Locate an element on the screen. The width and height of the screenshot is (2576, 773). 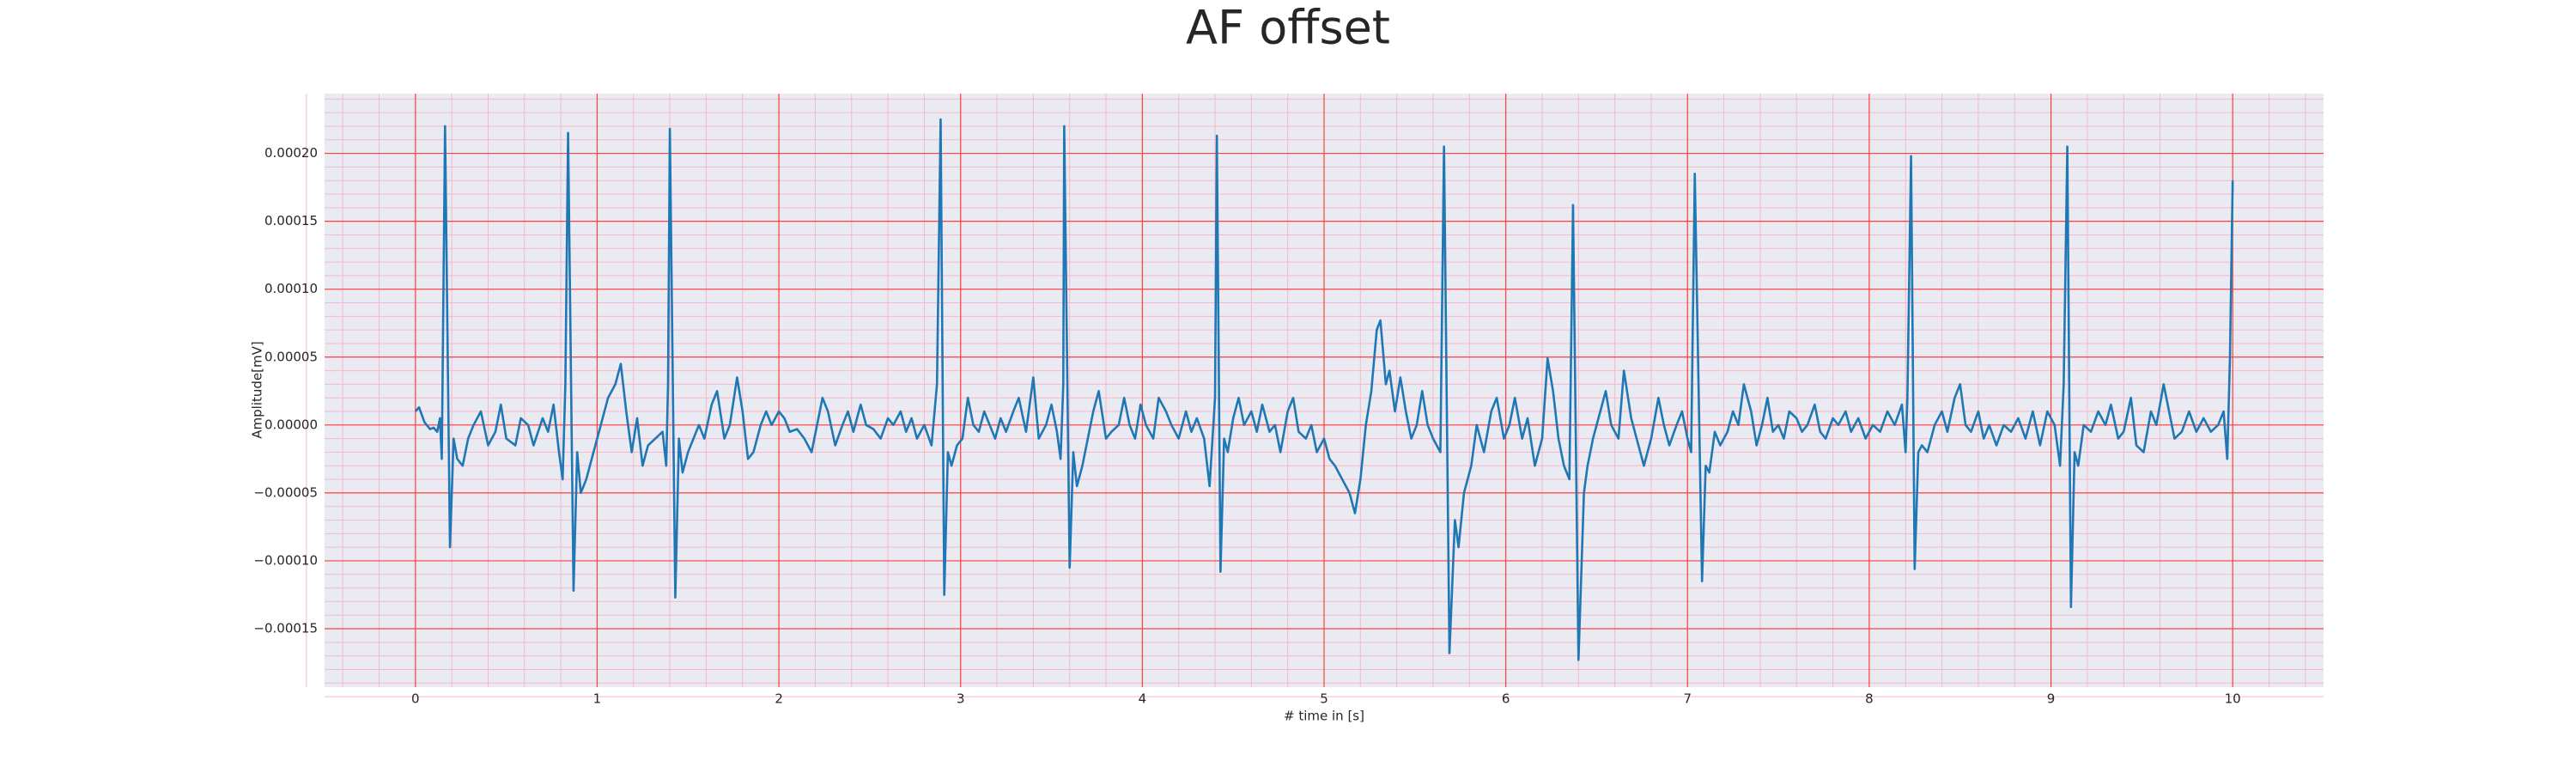
x-tick-label: 7 is located at coordinates (1687, 699).